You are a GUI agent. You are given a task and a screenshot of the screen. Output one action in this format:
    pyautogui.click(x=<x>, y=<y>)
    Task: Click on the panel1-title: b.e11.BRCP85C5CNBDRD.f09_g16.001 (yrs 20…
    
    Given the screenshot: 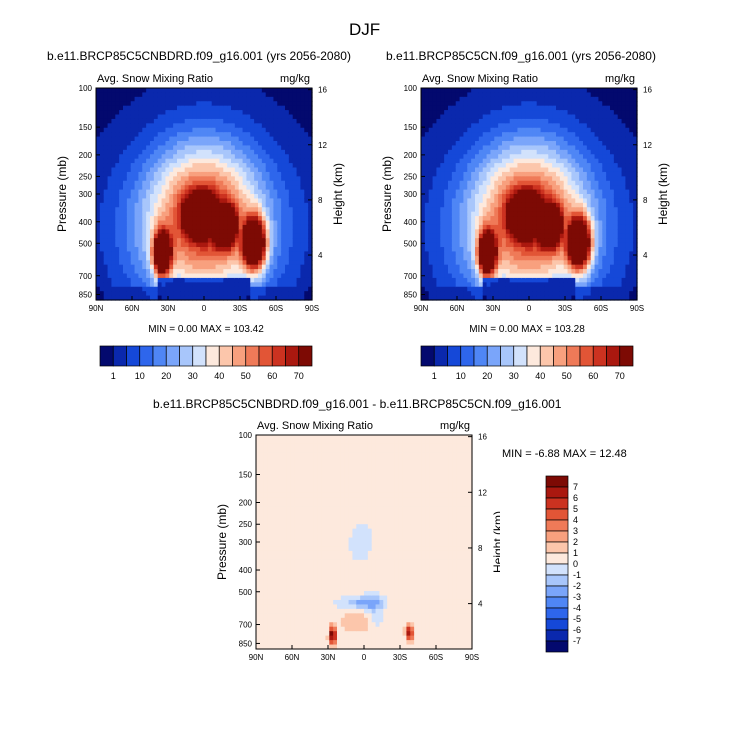 What is the action you would take?
    pyautogui.click(x=199, y=56)
    